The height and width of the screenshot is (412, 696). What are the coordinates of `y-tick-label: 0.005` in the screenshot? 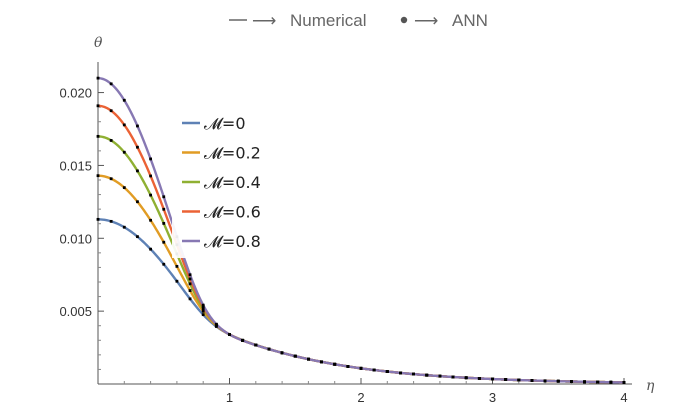 It's located at (75, 311).